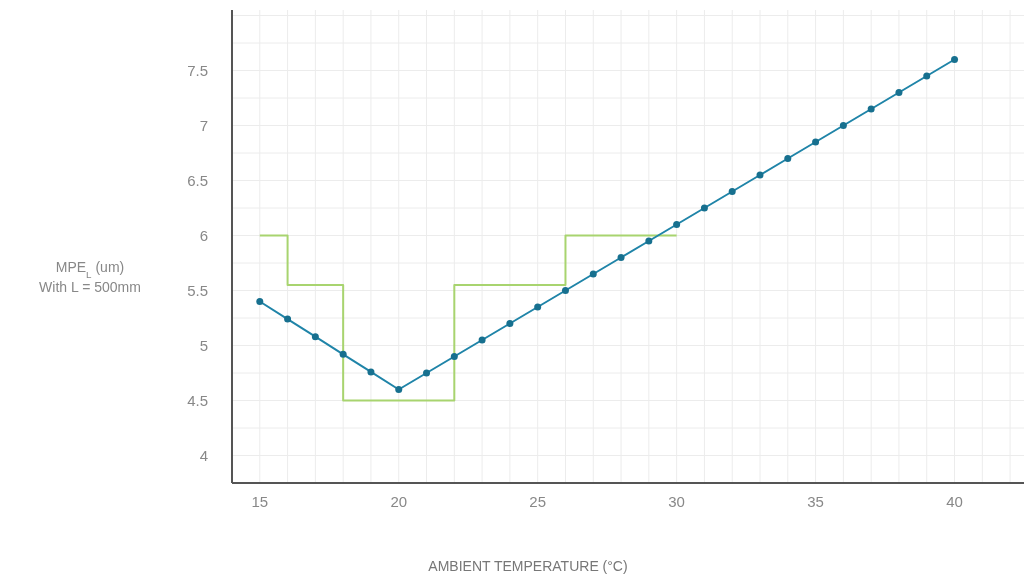  What do you see at coordinates (197, 70) in the screenshot?
I see `y-tick-label: 7.5` at bounding box center [197, 70].